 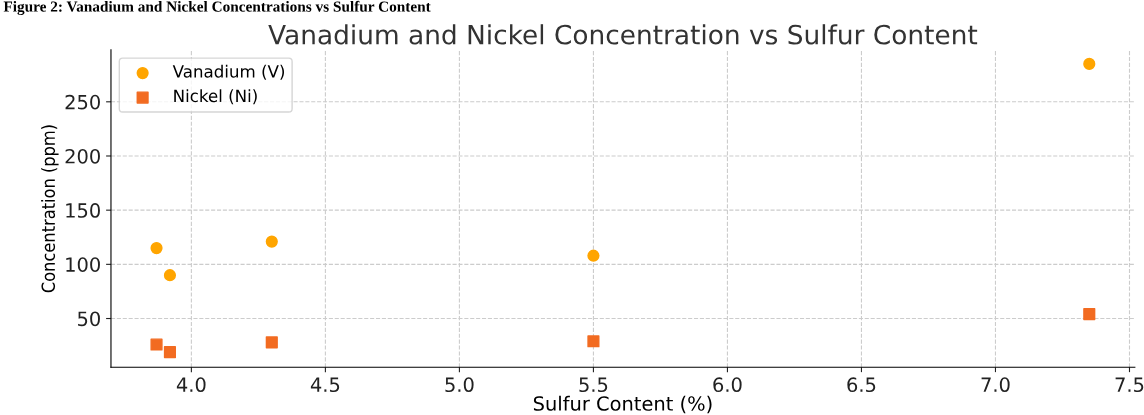 What do you see at coordinates (325, 385) in the screenshot?
I see `x-tick-label: 4.5` at bounding box center [325, 385].